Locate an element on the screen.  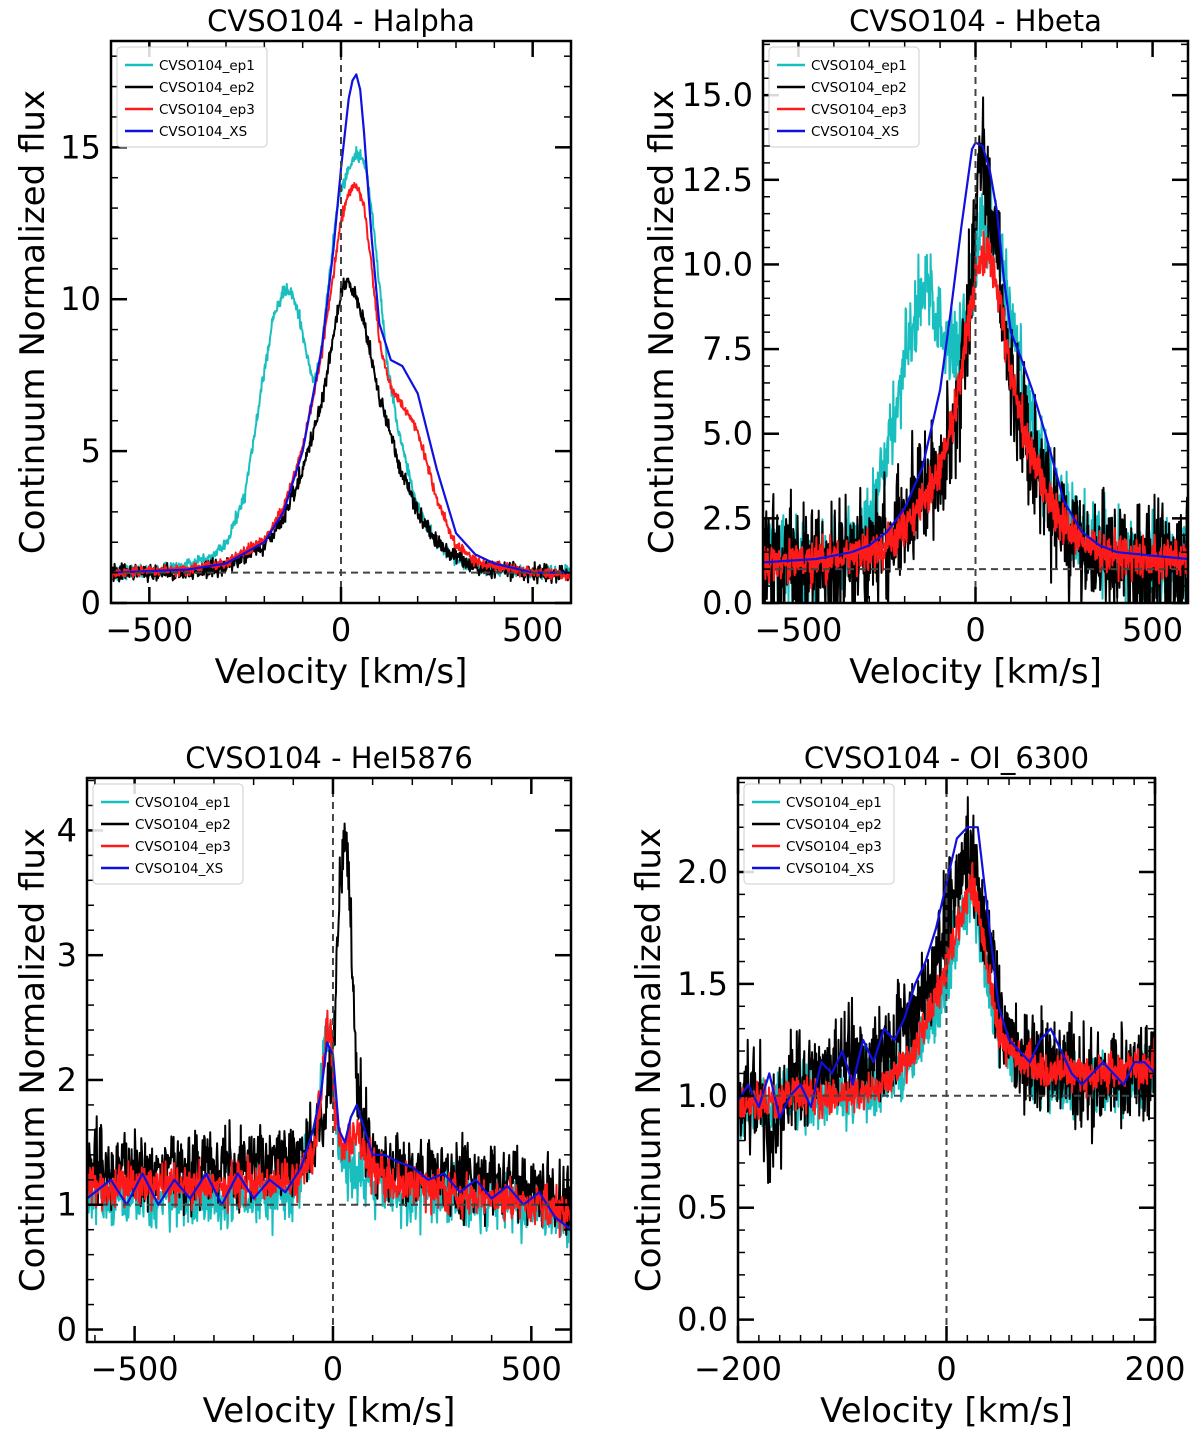
y-tick-label: 3 is located at coordinates (67, 955).